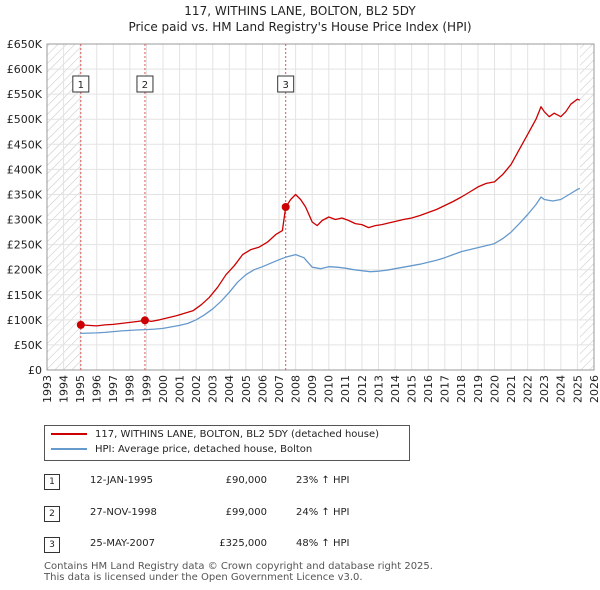 Image resolution: width=600 pixels, height=590 pixels. What do you see at coordinates (528, 389) in the screenshot?
I see `x-tick-label: 2022` at bounding box center [528, 389].